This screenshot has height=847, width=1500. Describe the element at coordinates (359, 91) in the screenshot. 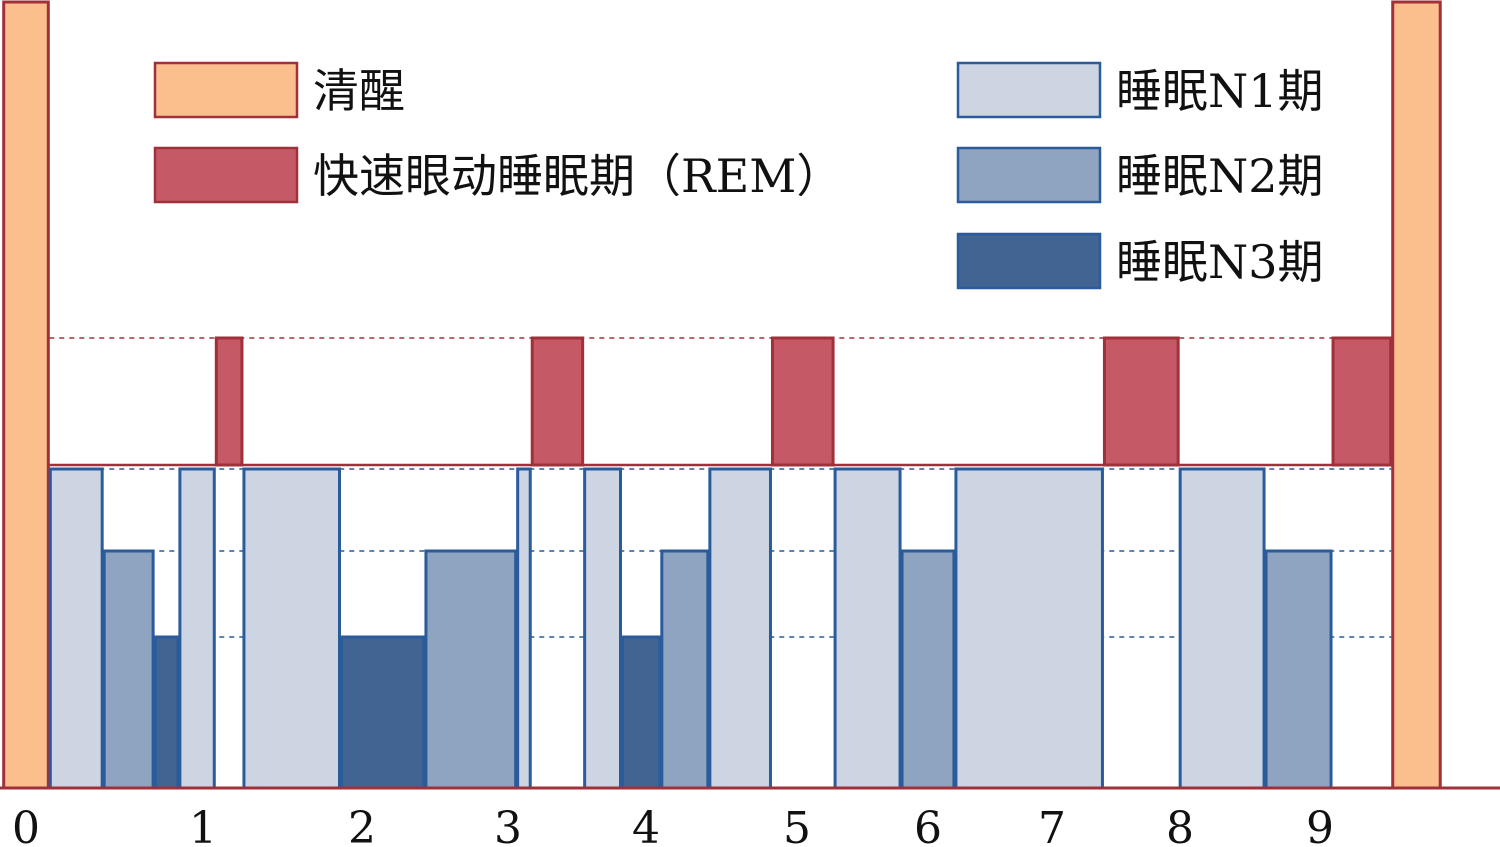

I see `legend-label-wake: 清醒` at that location.